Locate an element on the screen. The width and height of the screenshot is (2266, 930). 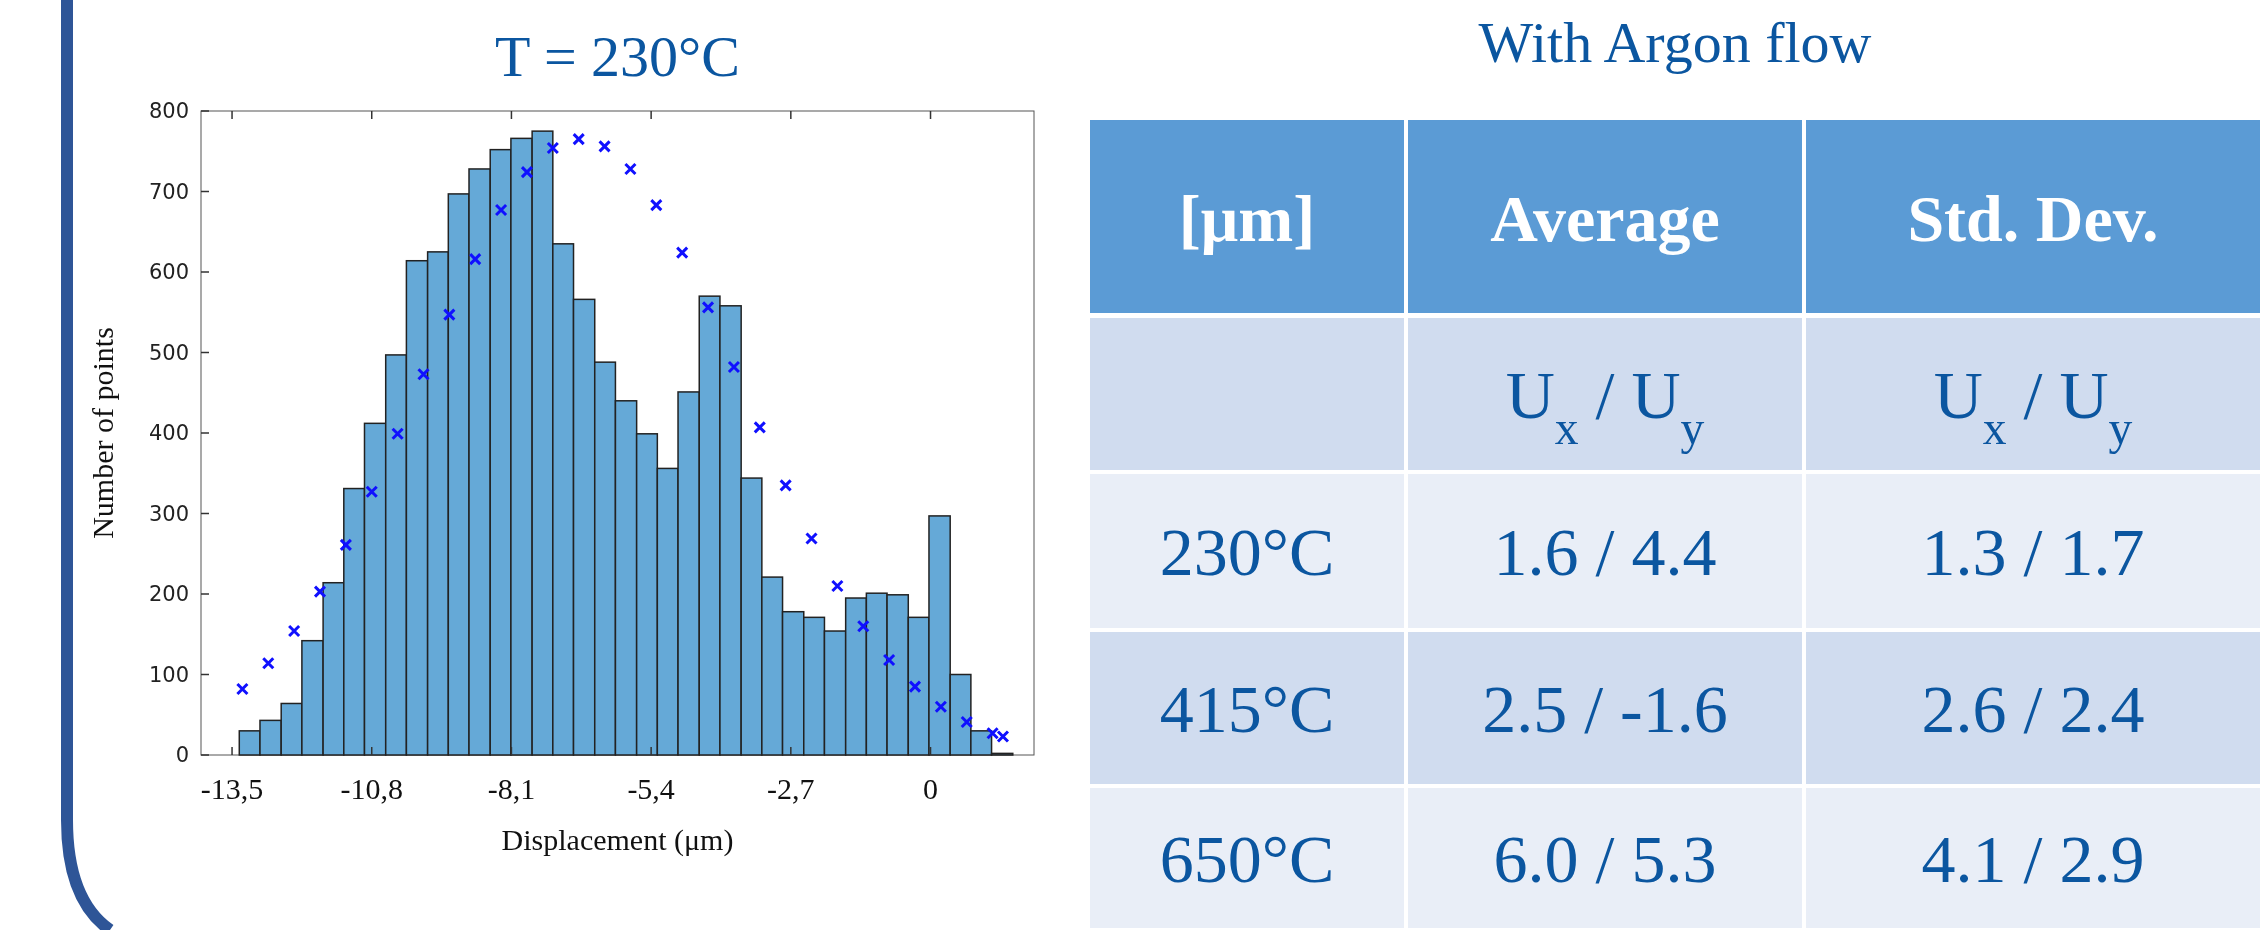
category-label: Average is located at coordinates (1605, 219).